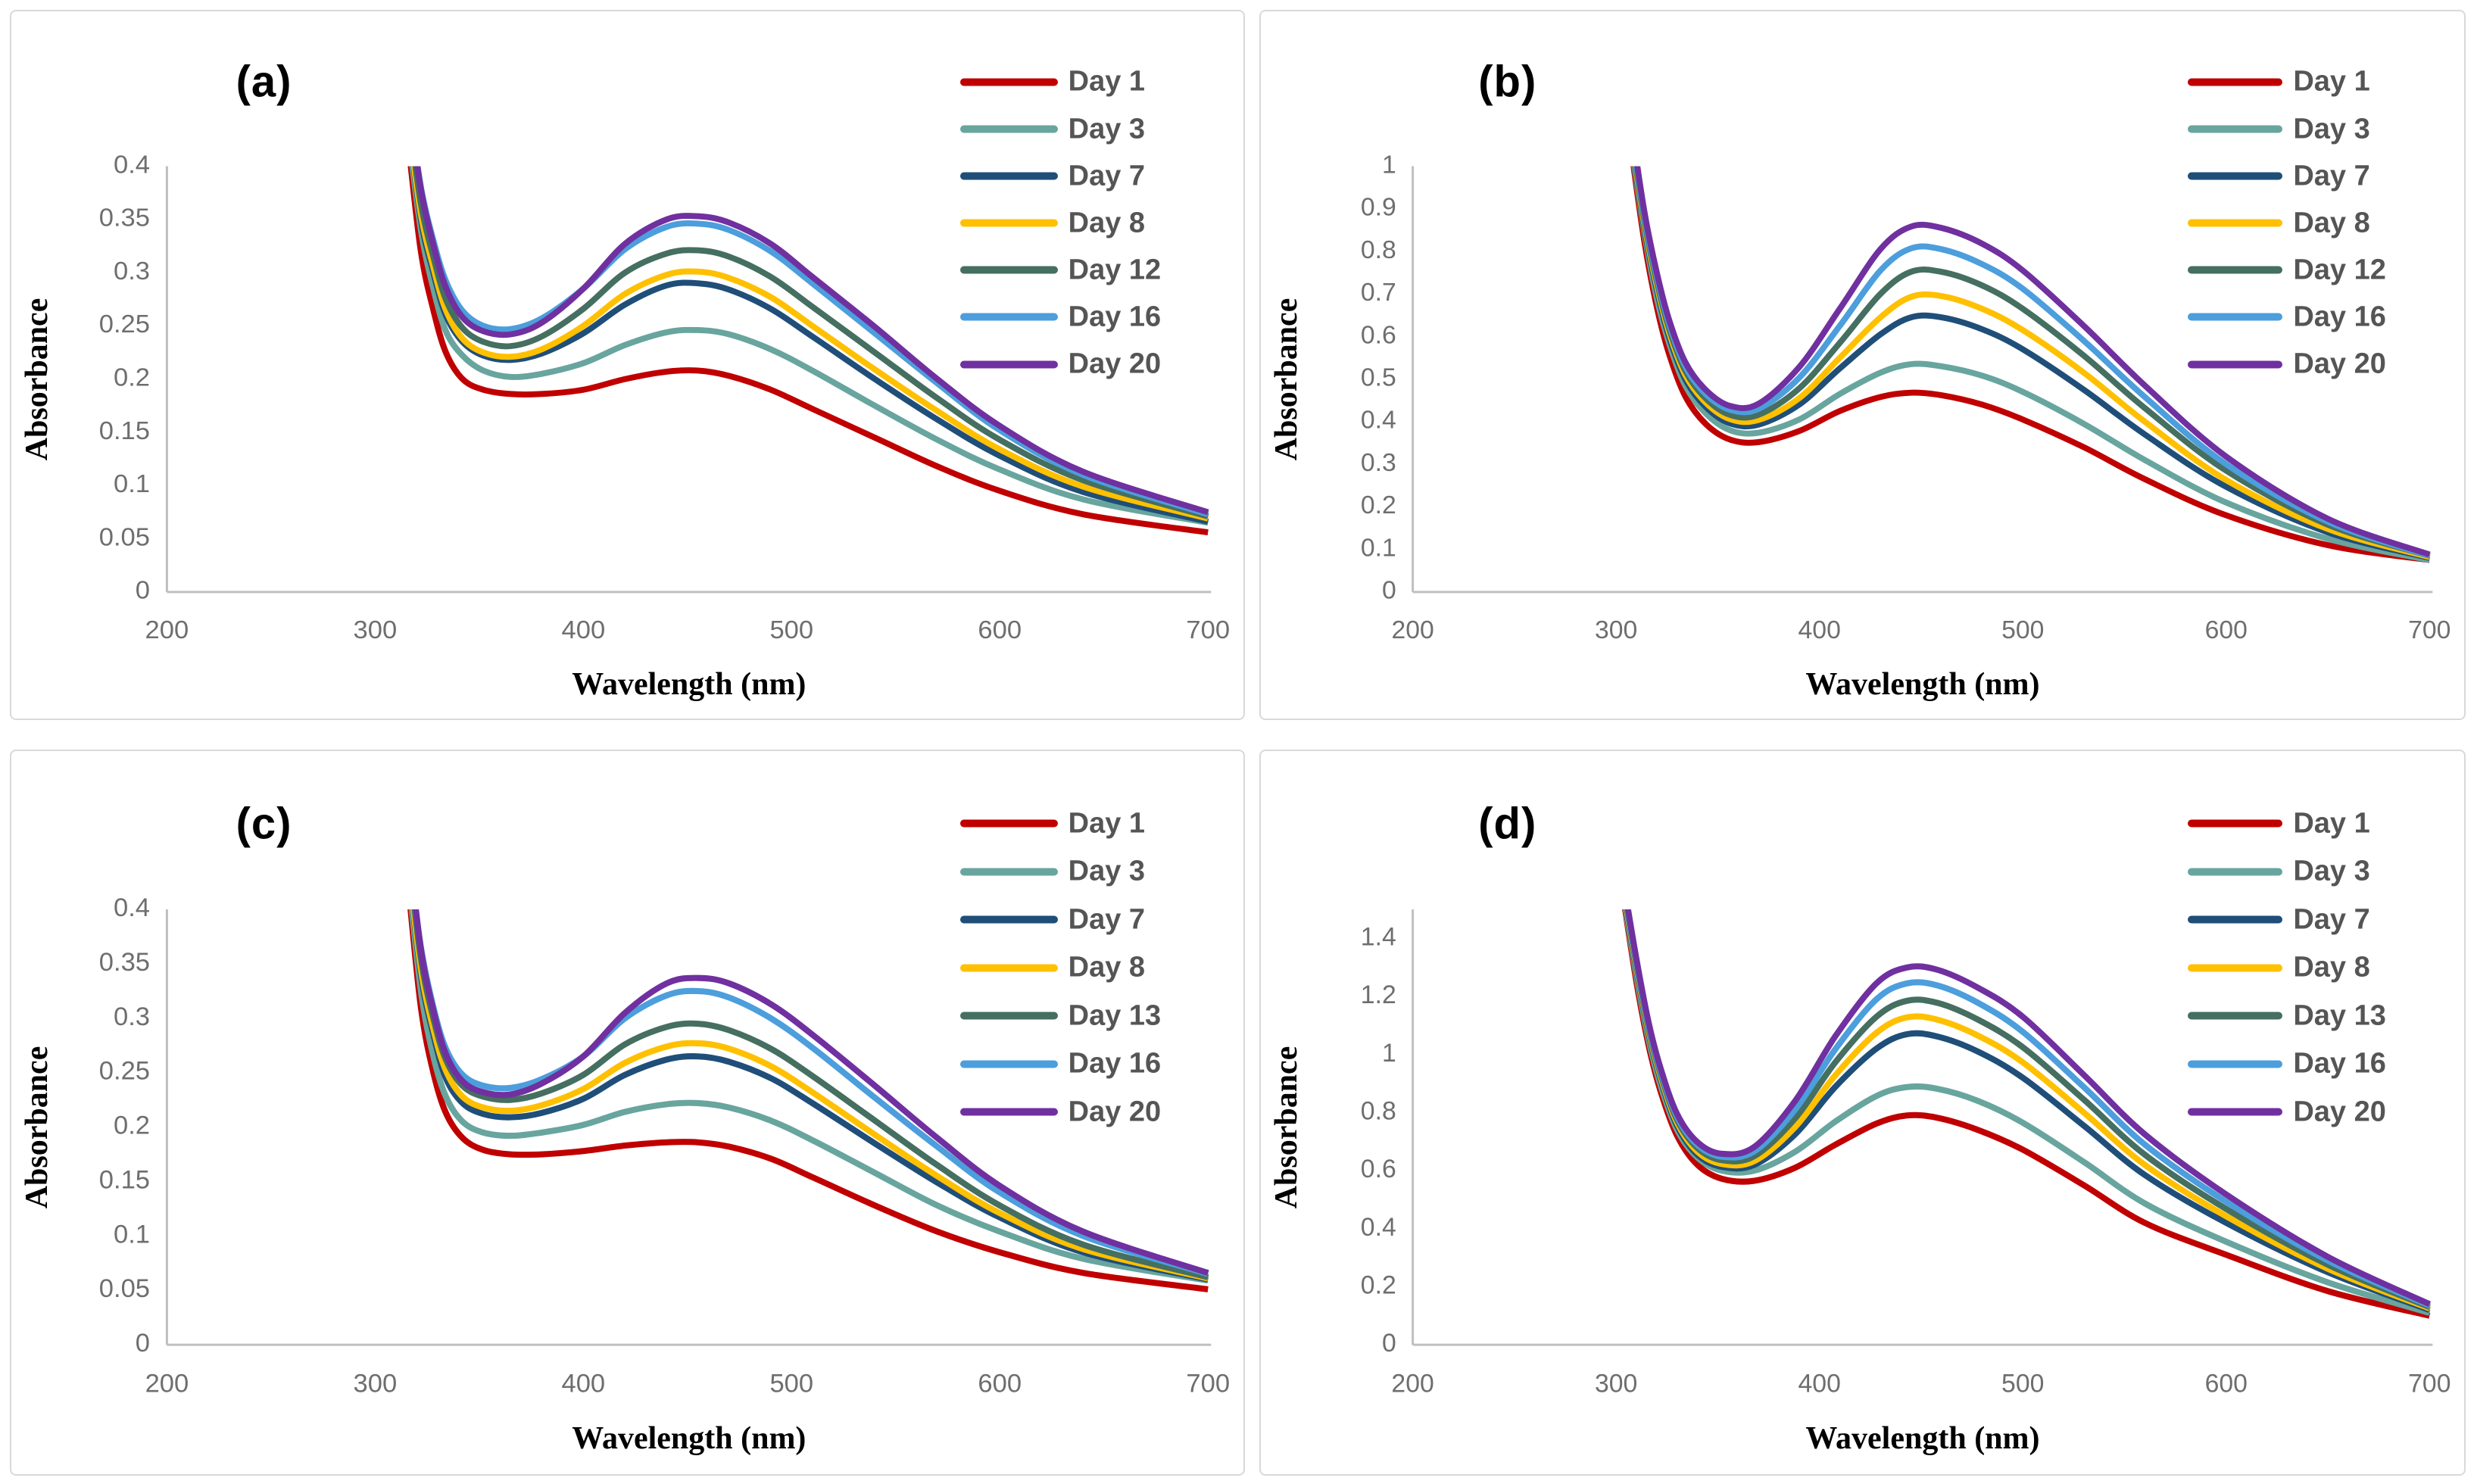 The height and width of the screenshot is (1484, 2477). I want to click on spectra-plot-d: 0 0.2 0.4 0.6 0.8 1 1.2 1.4 200 300 400 500 600 700, so click(1905, 1153).